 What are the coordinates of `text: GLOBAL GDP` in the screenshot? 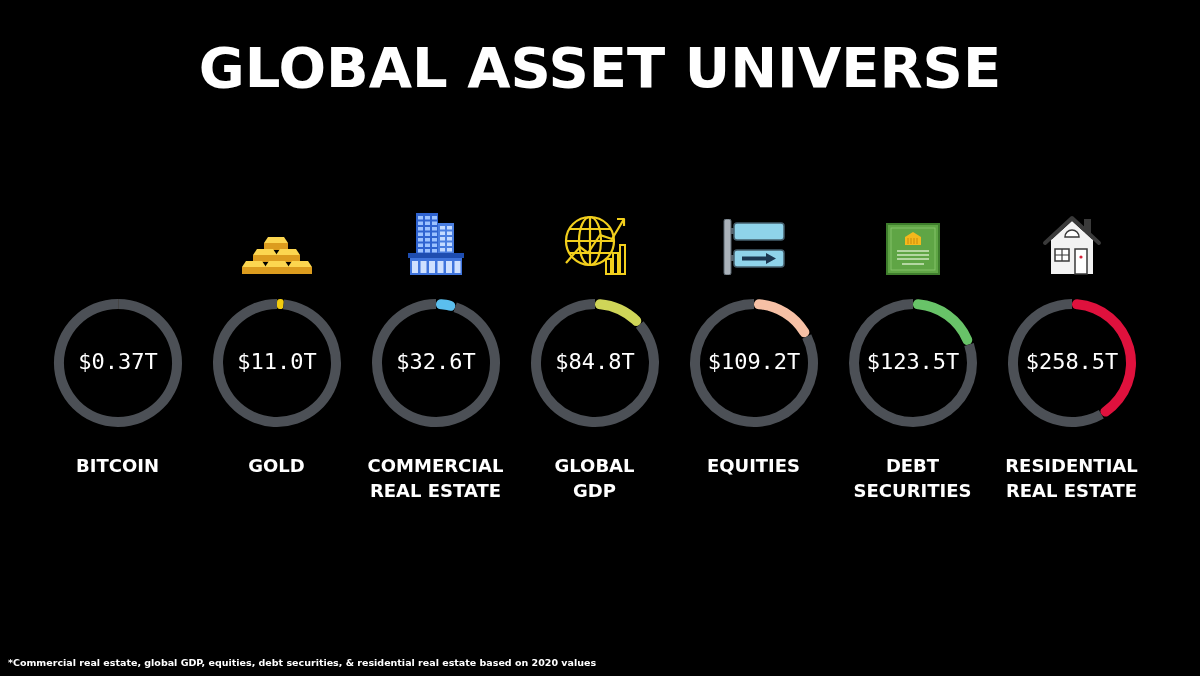 It's located at (594, 478).